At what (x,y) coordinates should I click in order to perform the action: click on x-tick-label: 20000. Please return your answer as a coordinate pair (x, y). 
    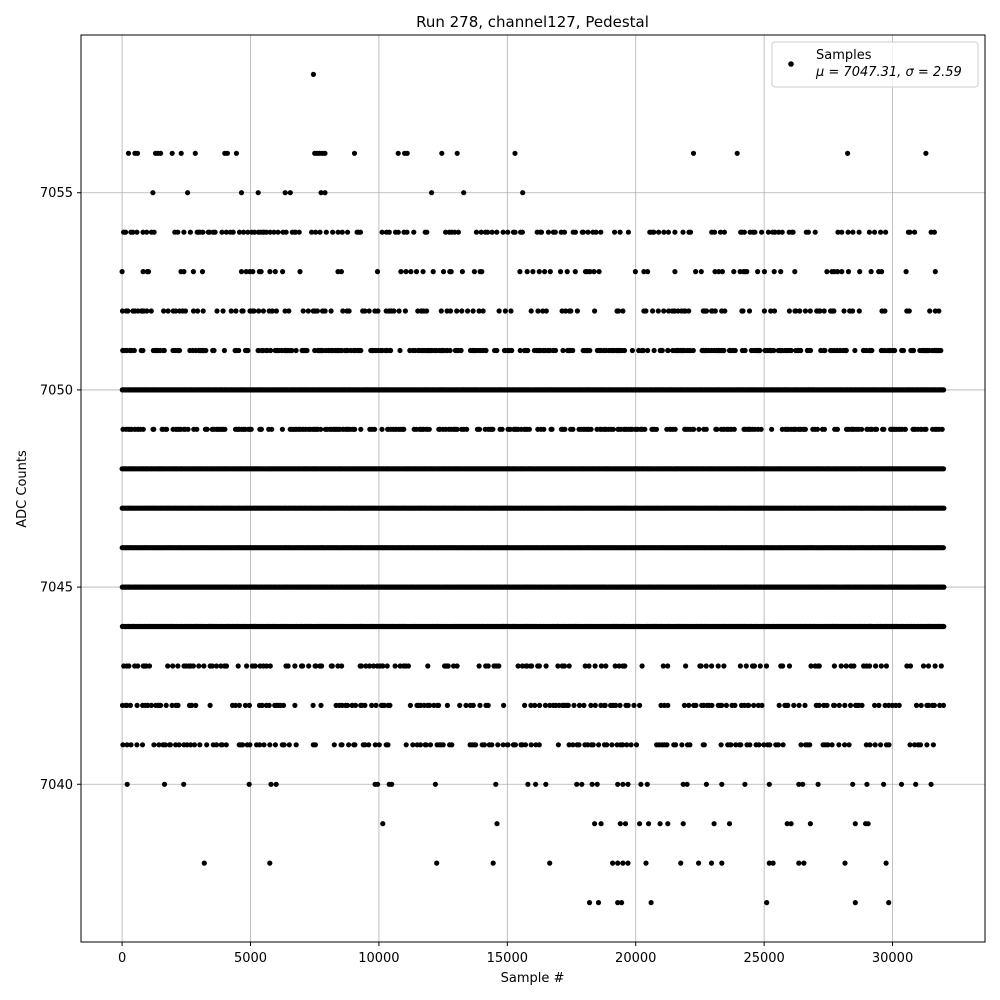
    Looking at the image, I should click on (635, 958).